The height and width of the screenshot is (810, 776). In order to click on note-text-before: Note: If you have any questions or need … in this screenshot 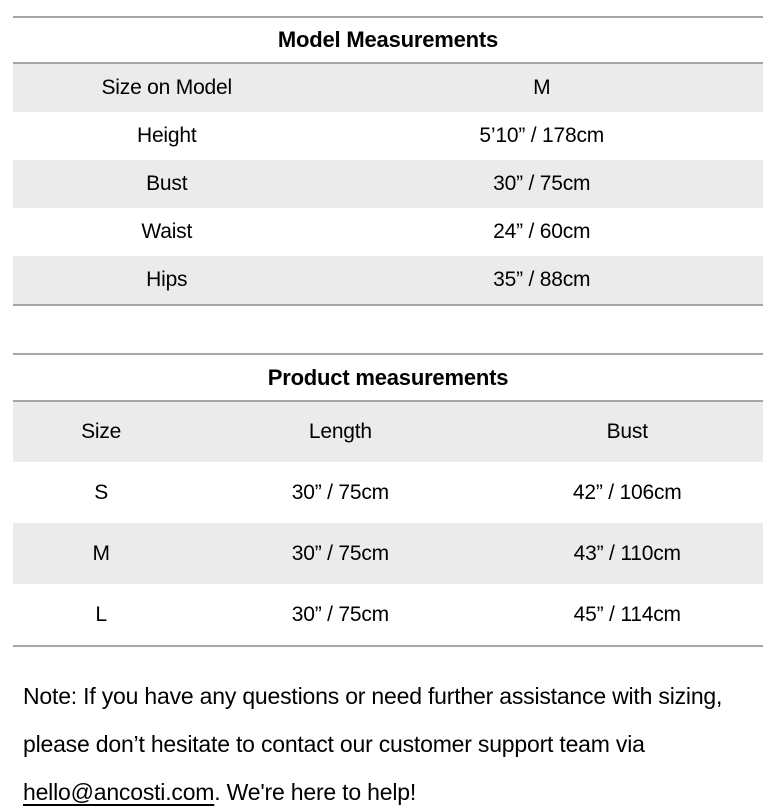, I will do `click(373, 720)`.